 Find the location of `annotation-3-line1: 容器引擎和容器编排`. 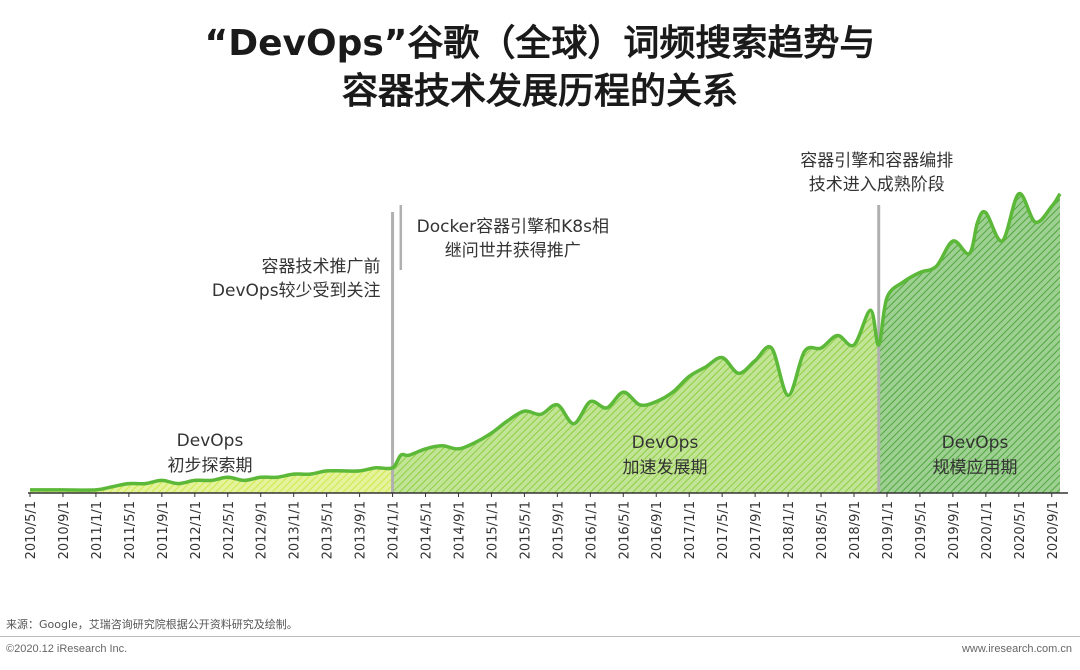

annotation-3-line1: 容器引擎和容器编排 is located at coordinates (876, 161).